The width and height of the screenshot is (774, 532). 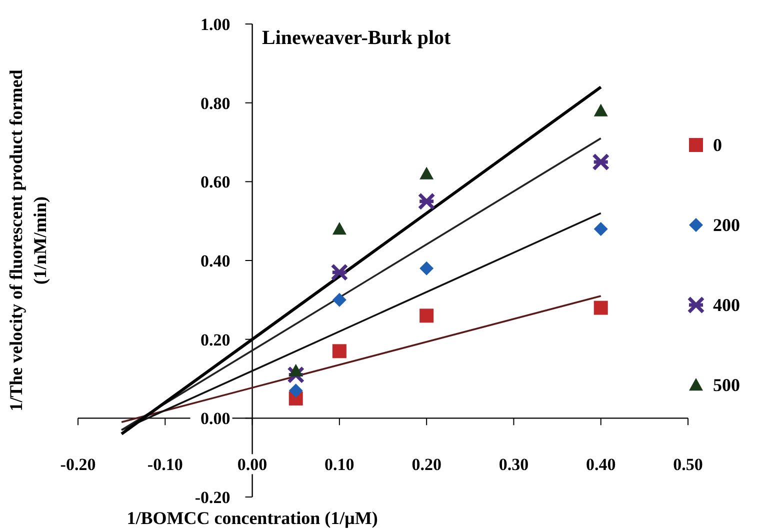 What do you see at coordinates (726, 225) in the screenshot?
I see `legend-label: 200` at bounding box center [726, 225].